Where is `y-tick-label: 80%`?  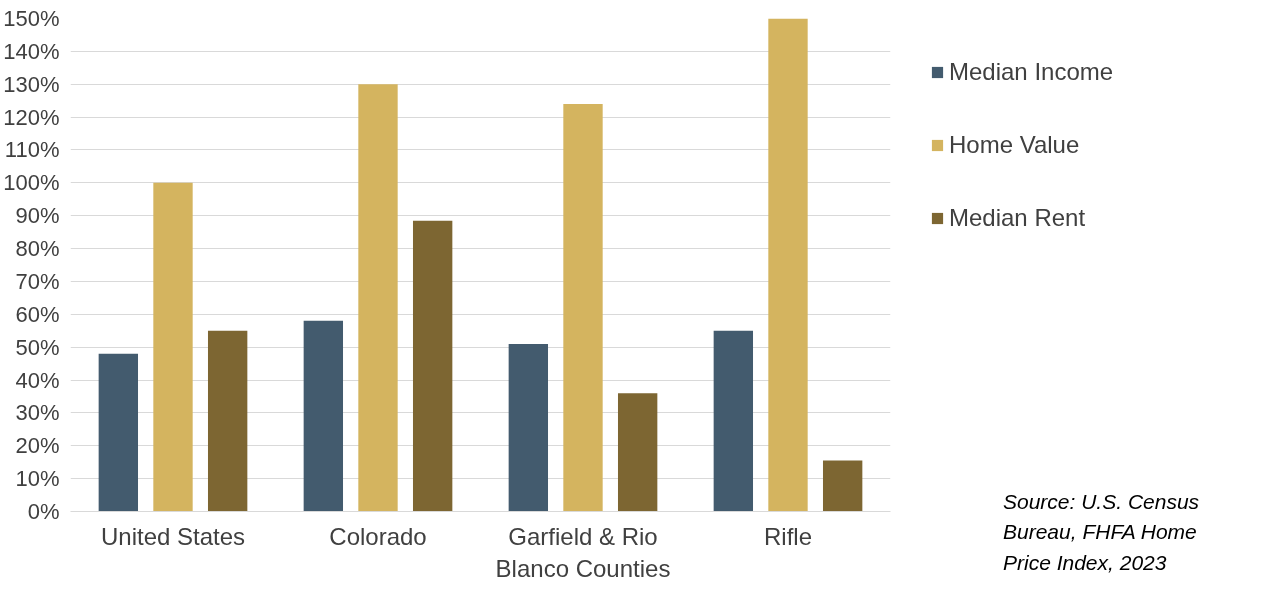
y-tick-label: 80% is located at coordinates (37, 249).